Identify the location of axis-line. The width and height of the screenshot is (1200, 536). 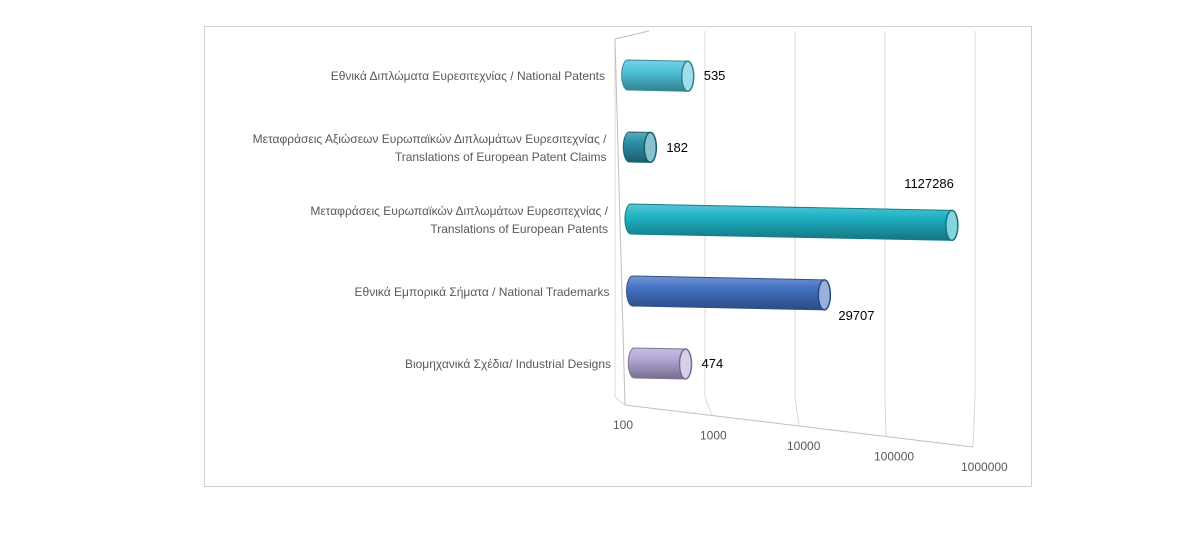
(620, 222).